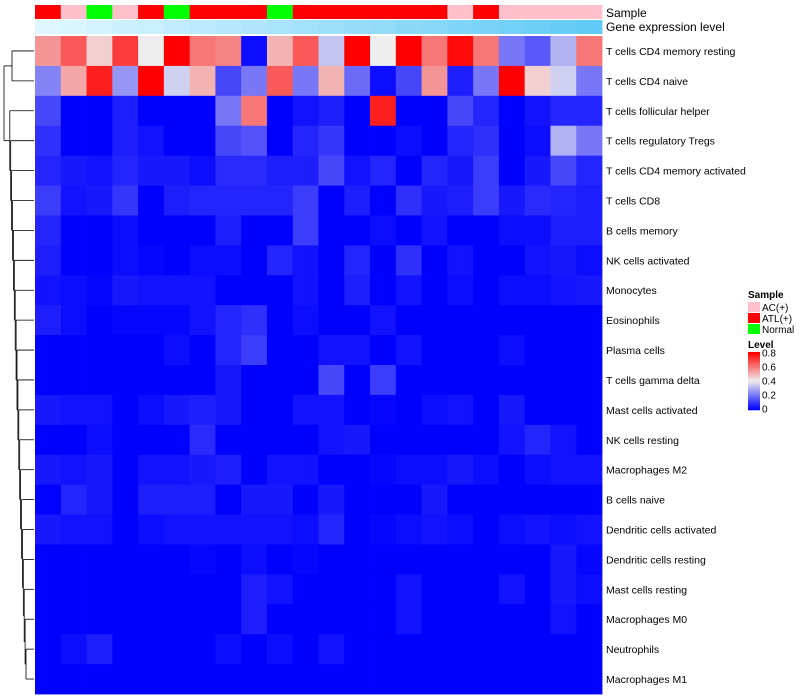 The width and height of the screenshot is (800, 700). What do you see at coordinates (766, 295) in the screenshot?
I see `legend-sample-title: Sample` at bounding box center [766, 295].